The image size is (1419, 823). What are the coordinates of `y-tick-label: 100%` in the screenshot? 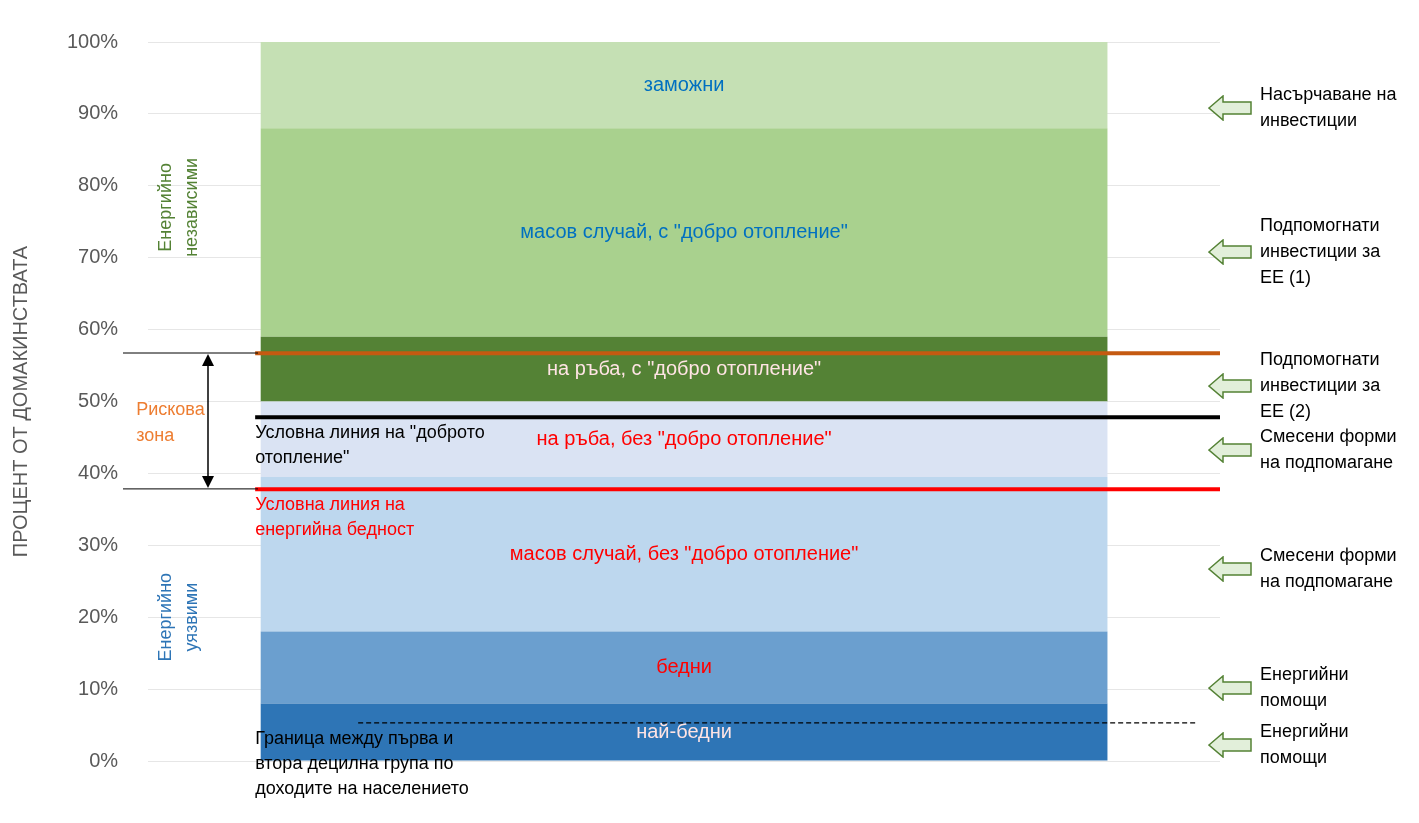 It's located at (93, 40).